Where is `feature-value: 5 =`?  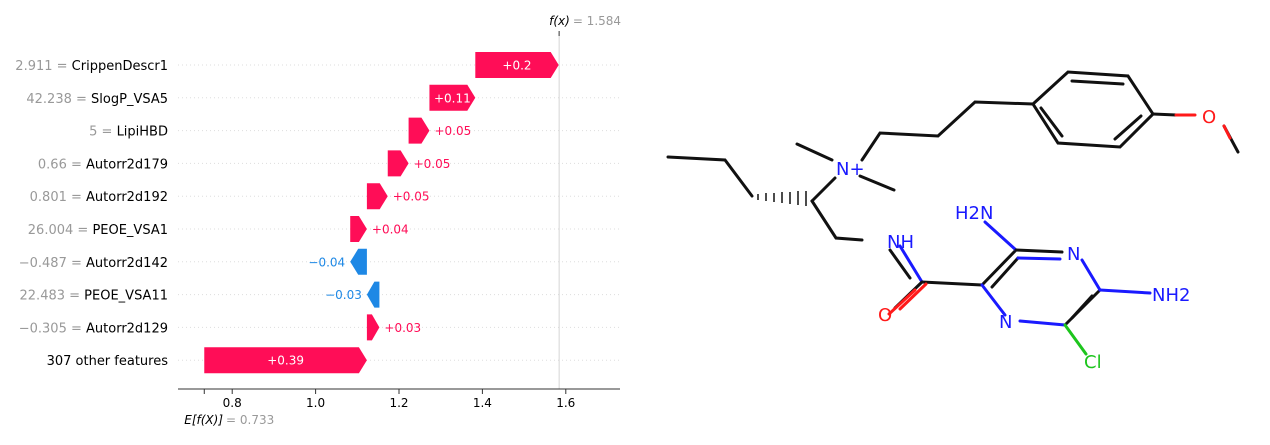
feature-value: 5 = is located at coordinates (102, 131).